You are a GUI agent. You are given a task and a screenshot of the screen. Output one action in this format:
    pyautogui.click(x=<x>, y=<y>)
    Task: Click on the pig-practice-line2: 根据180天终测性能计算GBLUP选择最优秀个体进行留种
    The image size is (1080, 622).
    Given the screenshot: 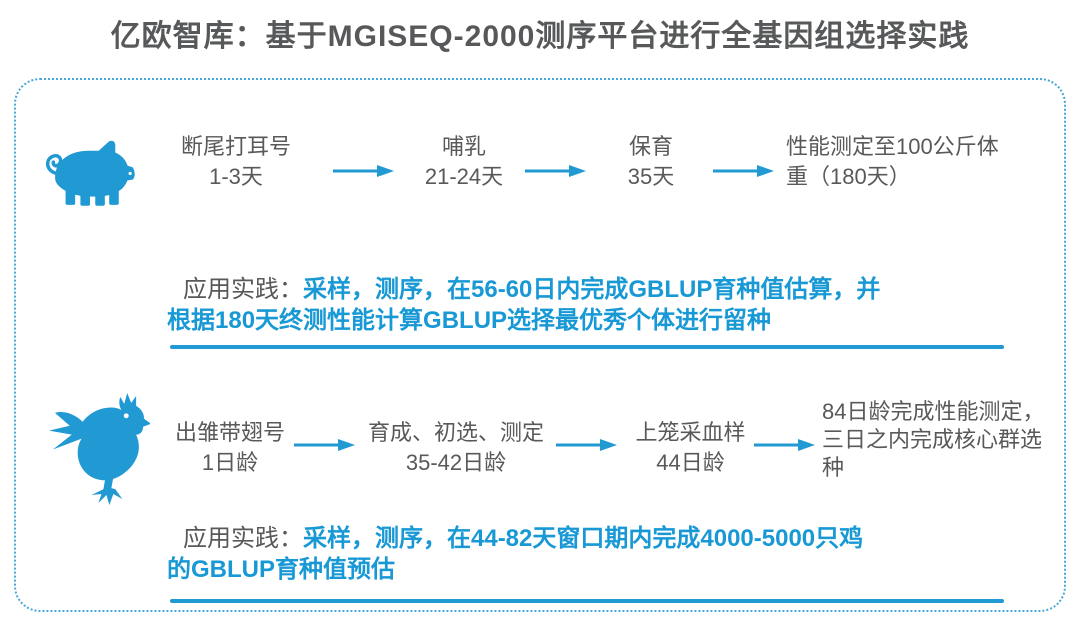 What is the action you would take?
    pyautogui.click(x=469, y=320)
    